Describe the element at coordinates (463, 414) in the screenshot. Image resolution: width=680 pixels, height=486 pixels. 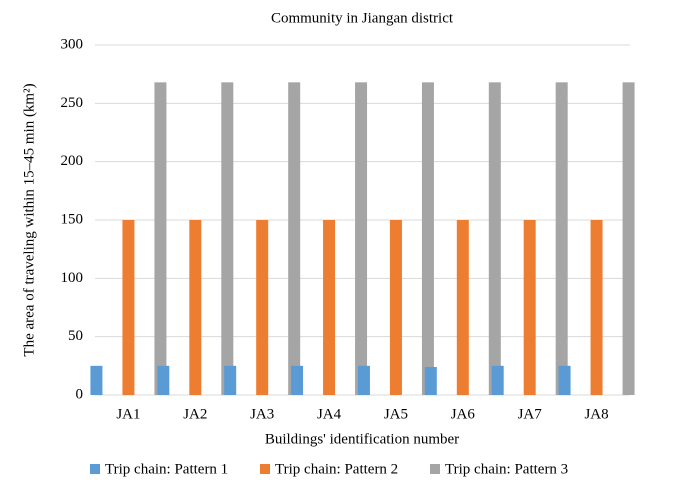
I see `x-tick-label: JA6` at that location.